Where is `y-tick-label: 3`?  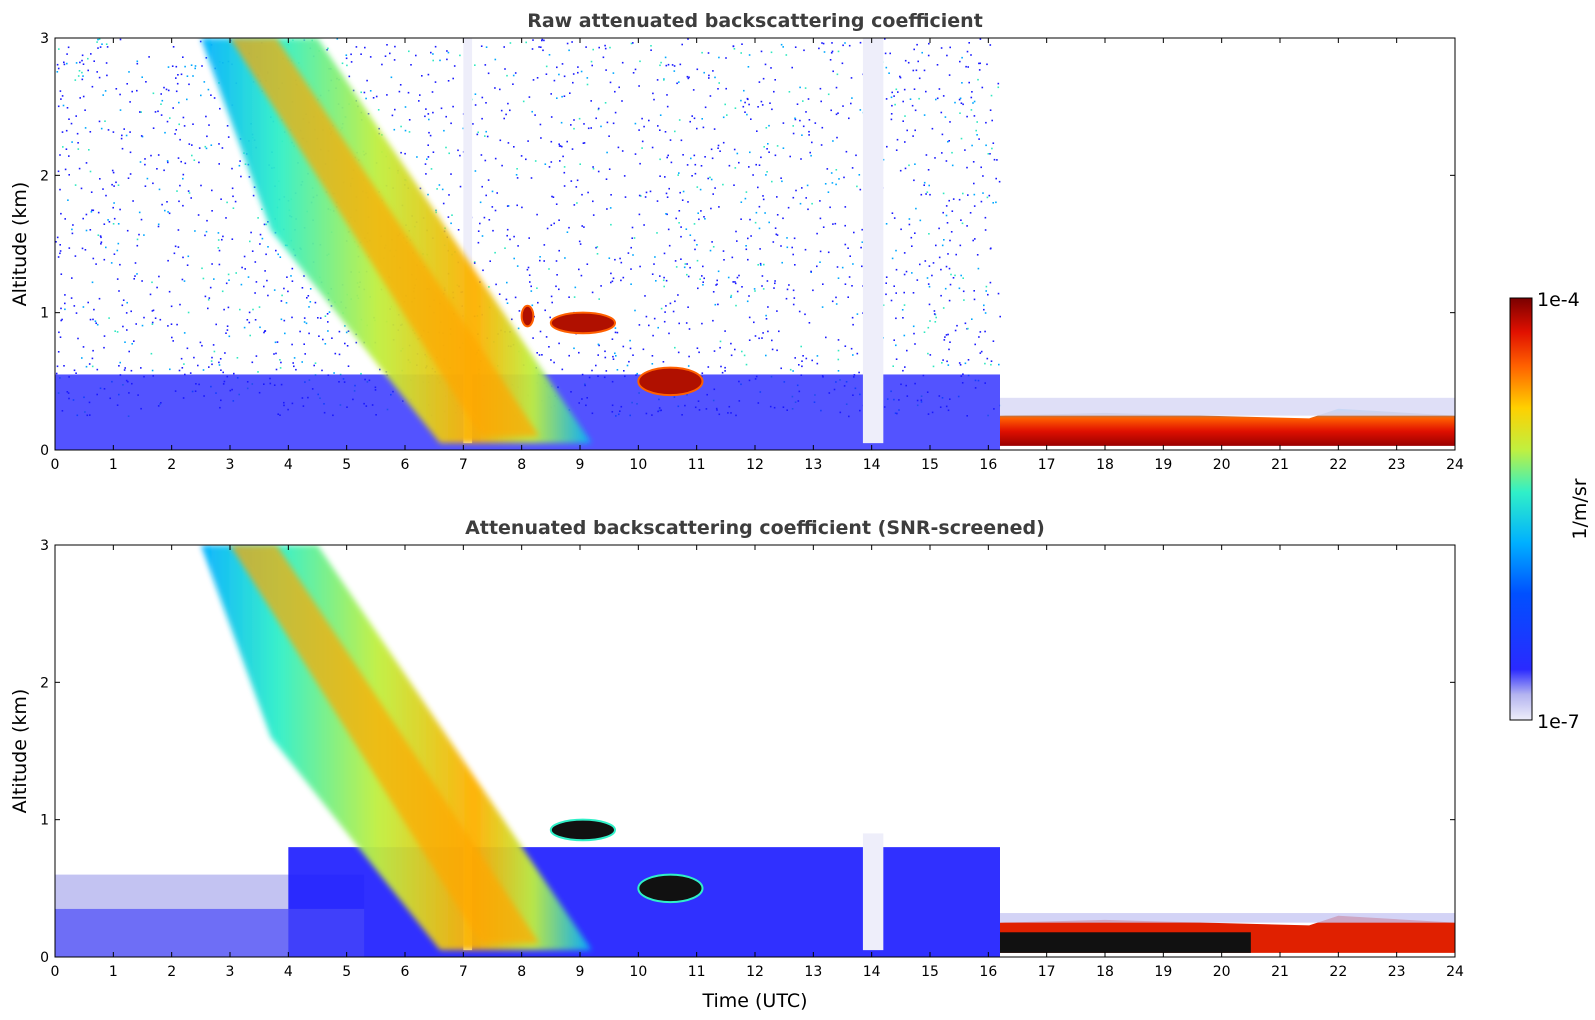
y-tick-label: 3 is located at coordinates (44, 39).